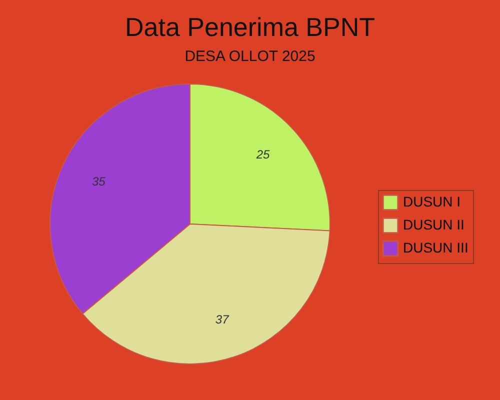 The height and width of the screenshot is (400, 500). I want to click on legend-label: DUSUN III, so click(435, 248).